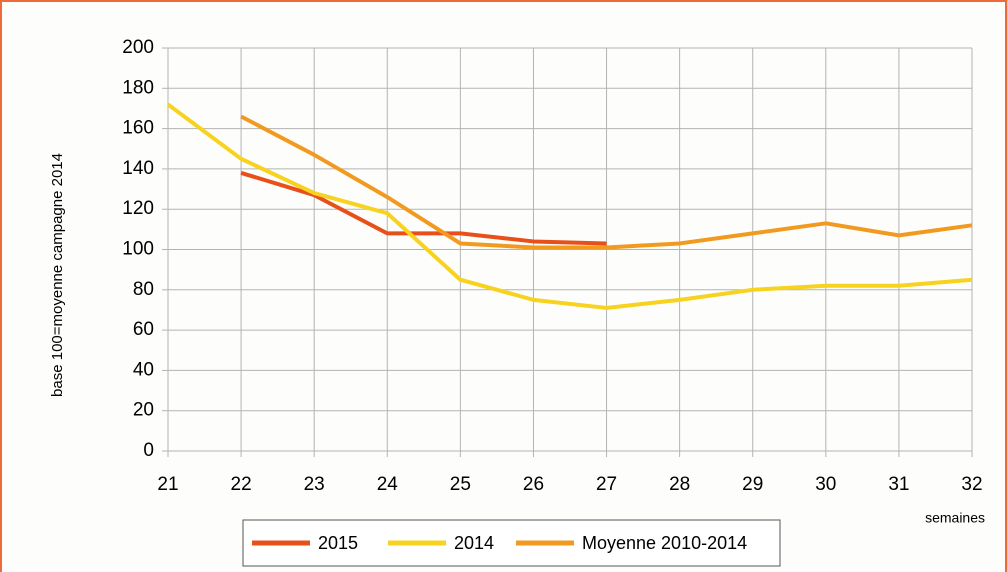  I want to click on y-tick-label: 0, so click(148, 450).